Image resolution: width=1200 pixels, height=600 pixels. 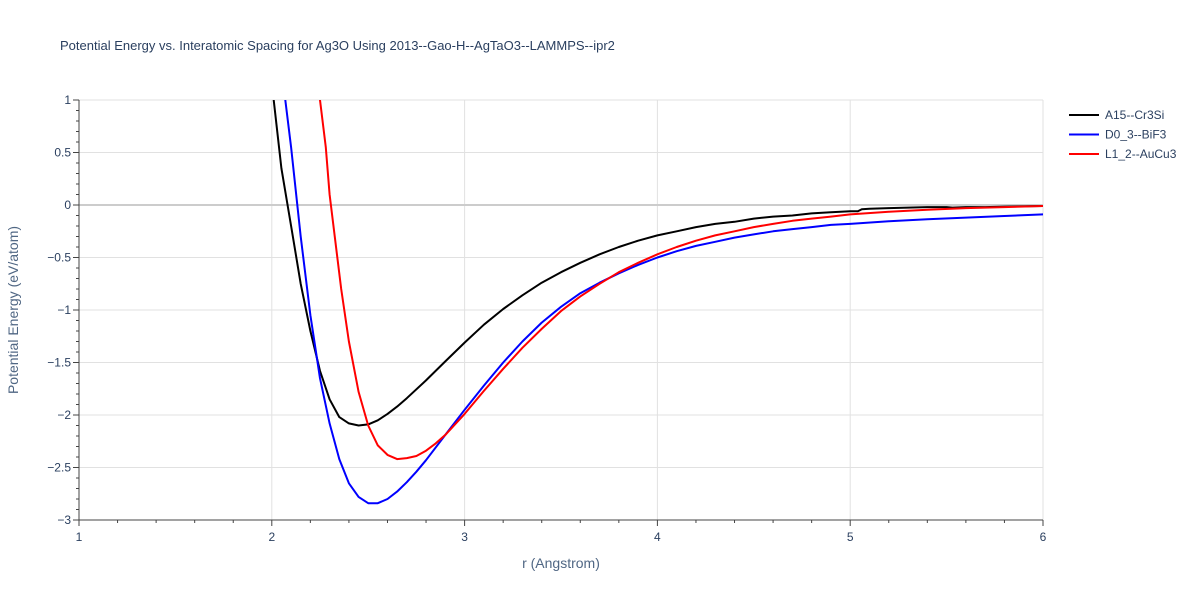 I want to click on x-tick-label: 5, so click(x=850, y=537).